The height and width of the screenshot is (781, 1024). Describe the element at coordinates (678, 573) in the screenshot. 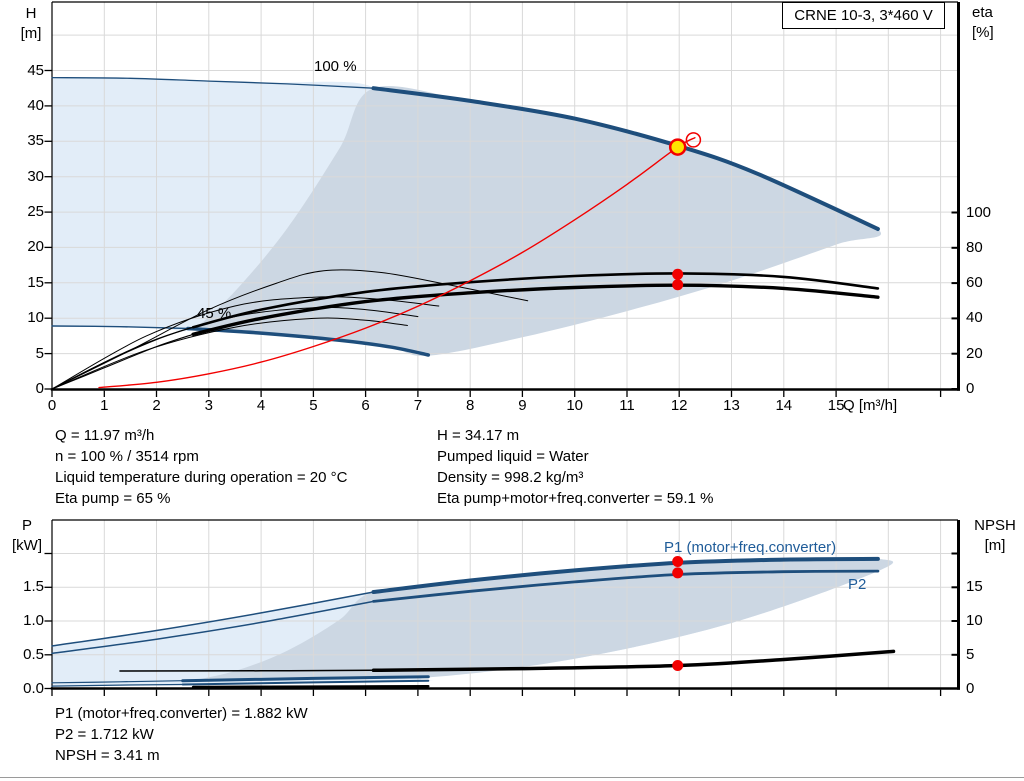

I see `p2-dot` at that location.